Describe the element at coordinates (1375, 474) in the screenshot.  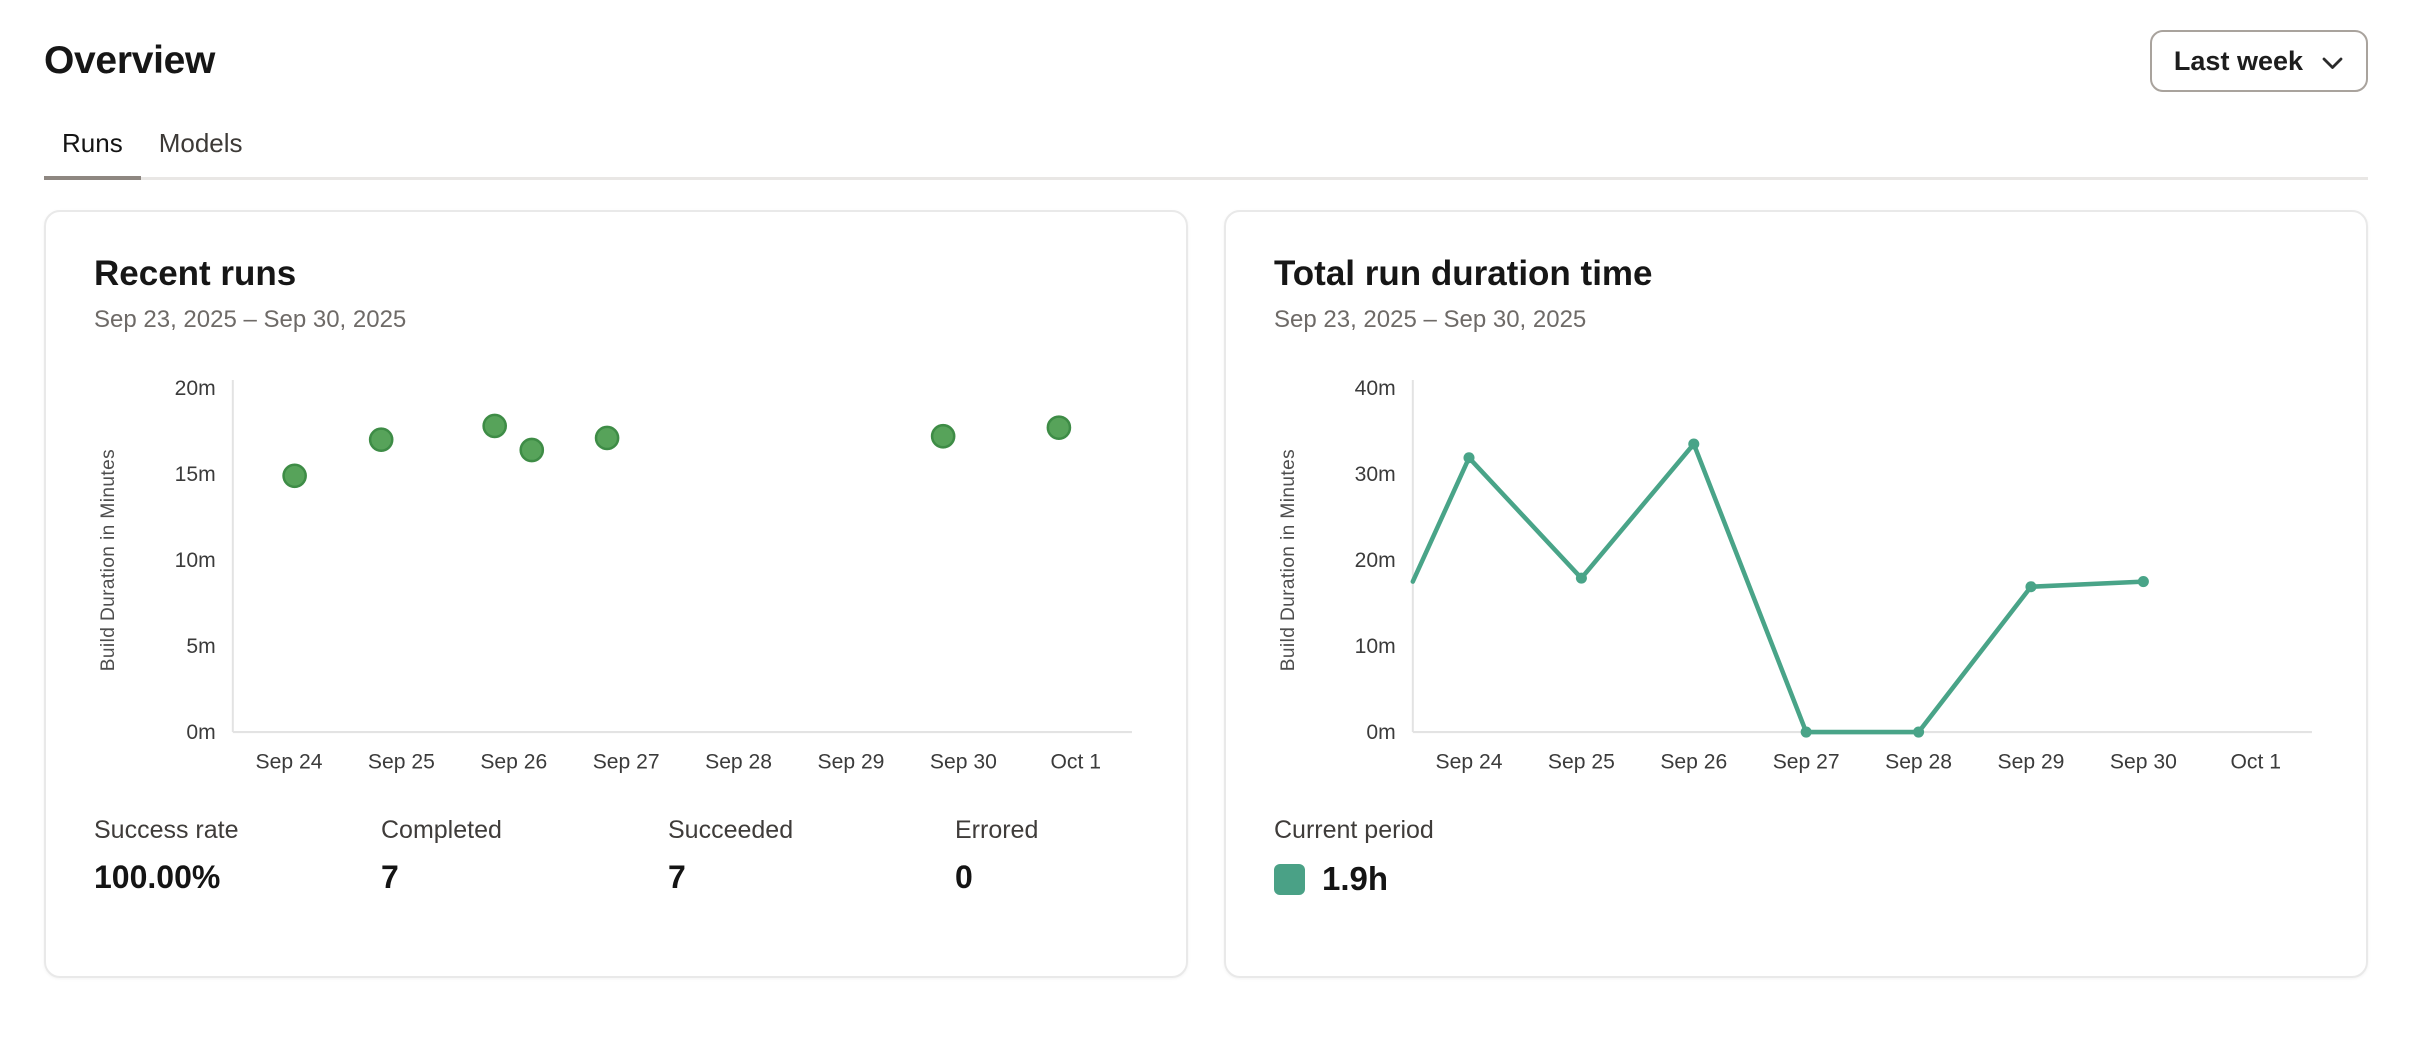
I see `svg-text: 30m` at that location.